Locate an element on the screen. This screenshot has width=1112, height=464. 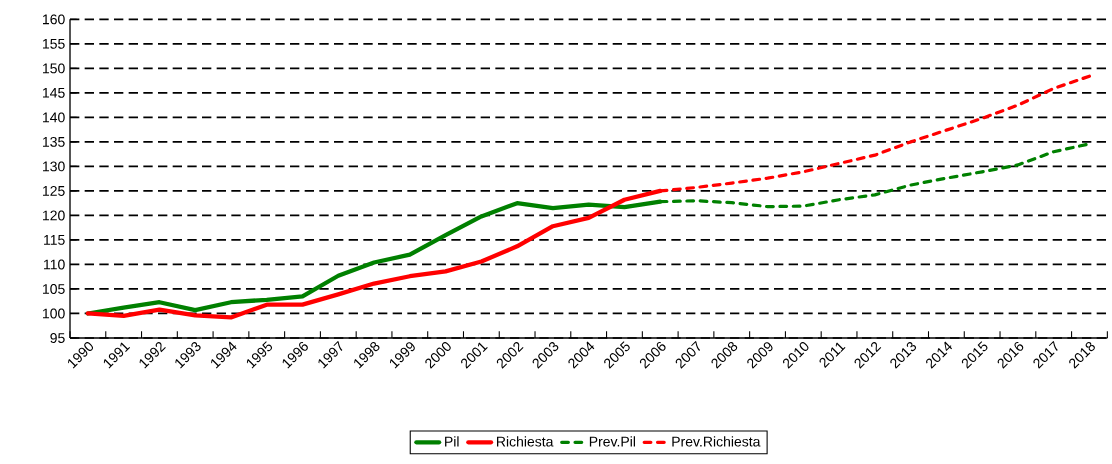
y-tick-label: 130 is located at coordinates (54, 166).